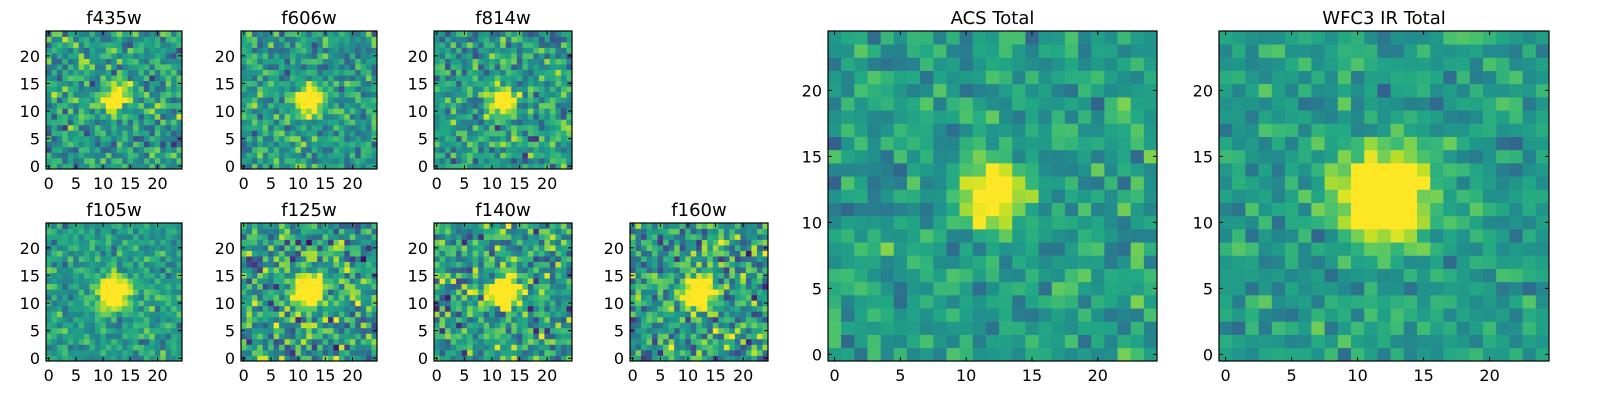  Describe the element at coordinates (699, 292) in the screenshot. I see `axes-frame-f160w` at that location.